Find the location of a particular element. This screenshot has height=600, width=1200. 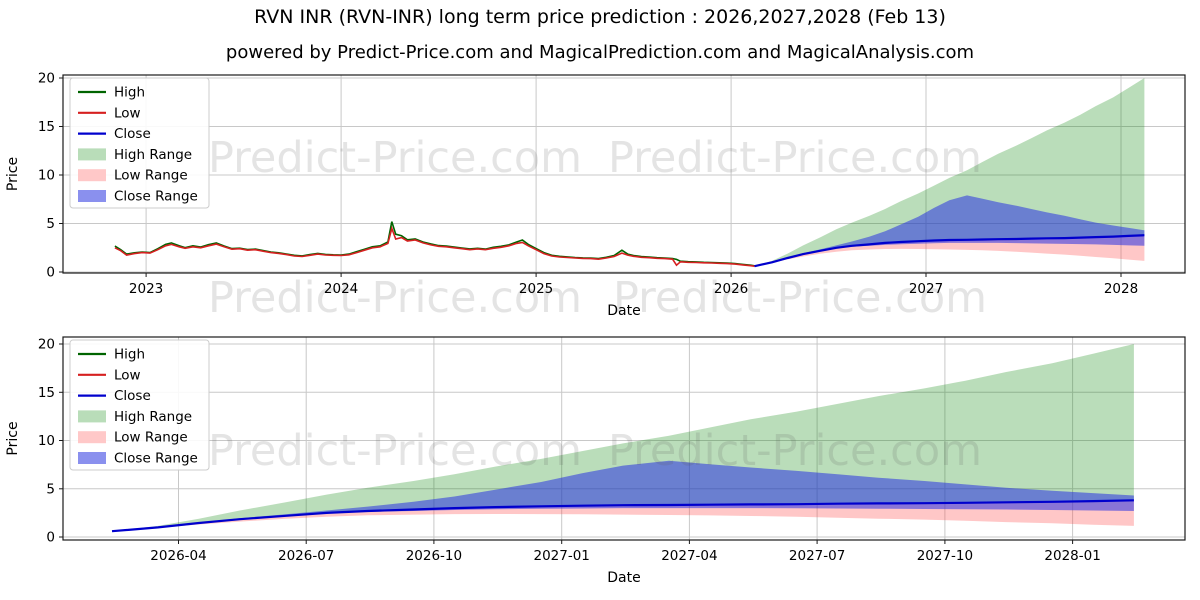

x-tick-label: 2027-01 is located at coordinates (561, 556).